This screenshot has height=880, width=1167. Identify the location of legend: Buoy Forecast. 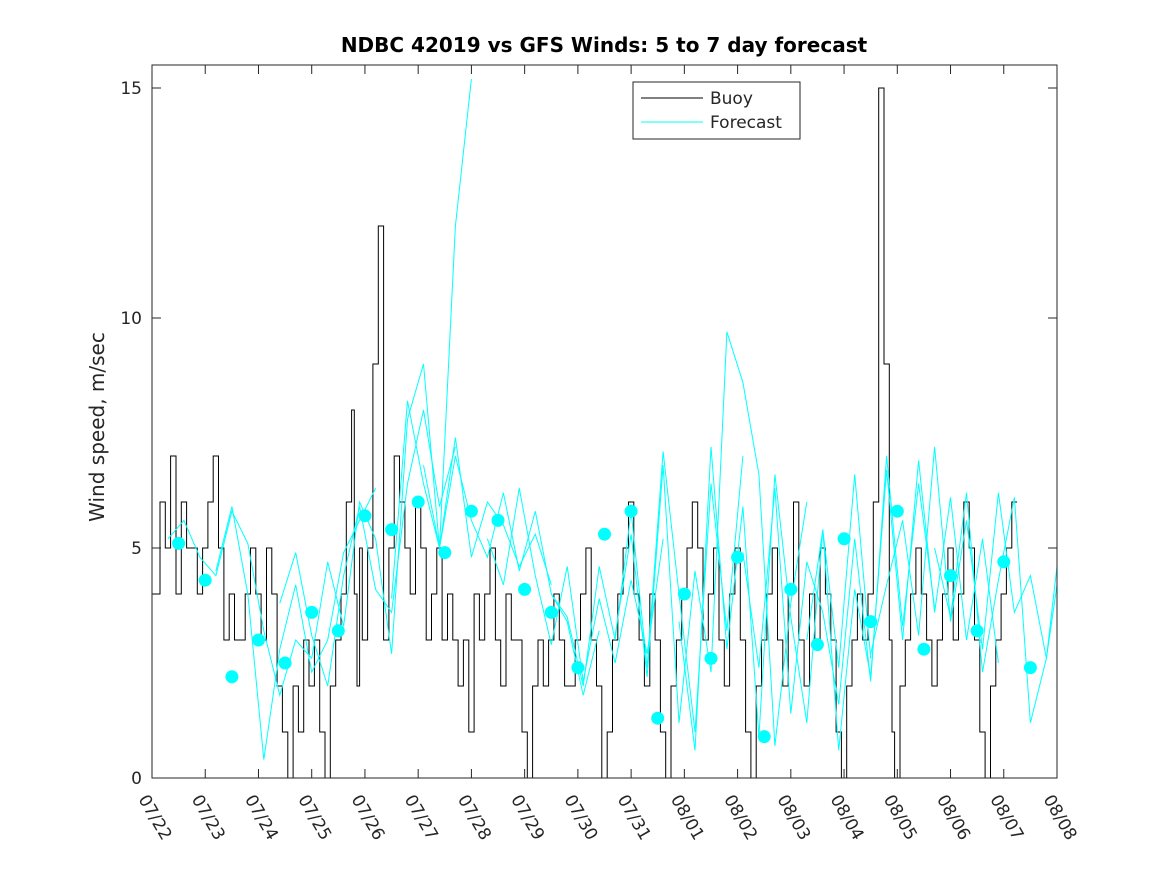
(716, 110).